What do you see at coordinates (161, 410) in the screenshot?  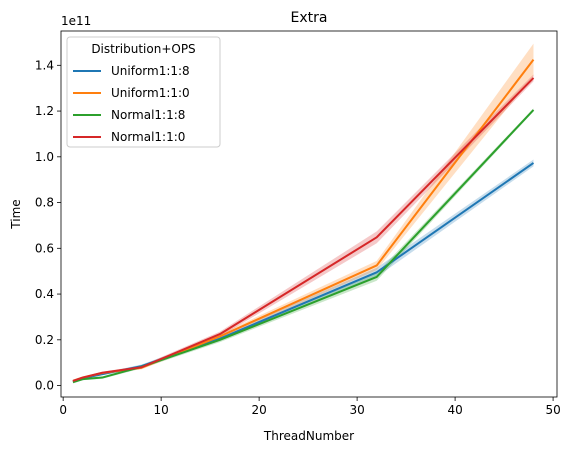 I see `x-tick-label: 10` at bounding box center [161, 410].